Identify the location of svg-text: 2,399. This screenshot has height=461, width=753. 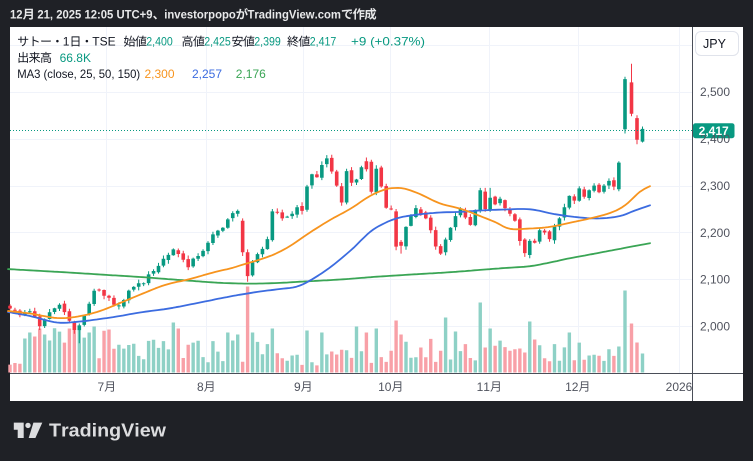
(267, 42).